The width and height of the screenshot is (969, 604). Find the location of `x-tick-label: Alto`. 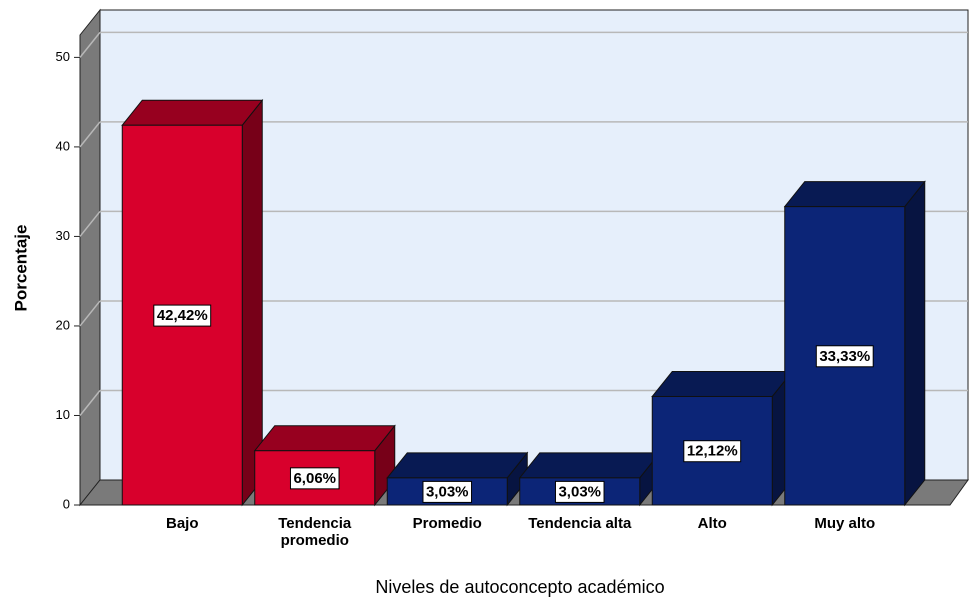

x-tick-label: Alto is located at coordinates (712, 523).